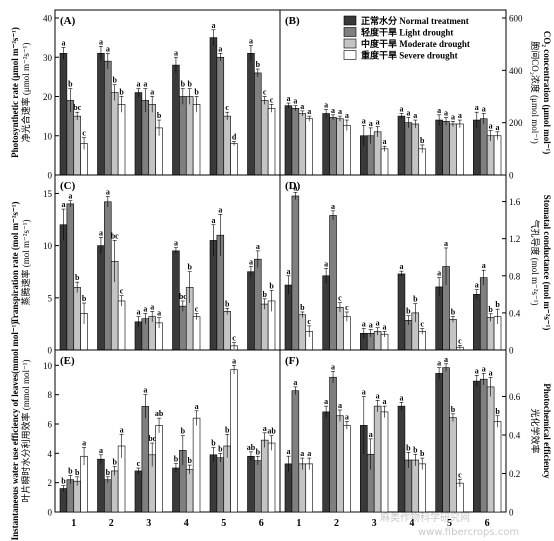 The width and height of the screenshot is (554, 541). Describe the element at coordinates (535, 263) in the screenshot. I see `y-axis-label-cn: 气孔导度 (mol m⁻²s⁻¹)` at that location.